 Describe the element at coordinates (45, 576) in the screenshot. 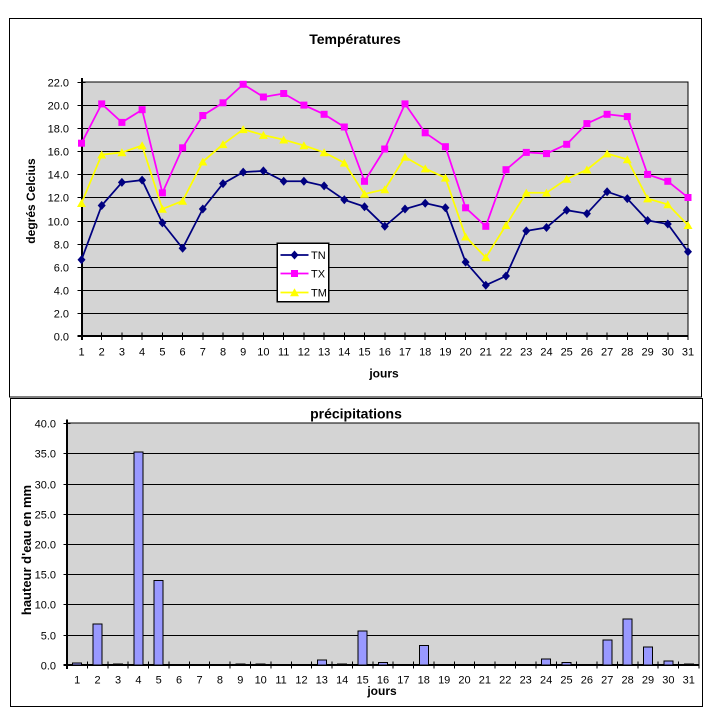

I see `svg-text: 15.0` at that location.